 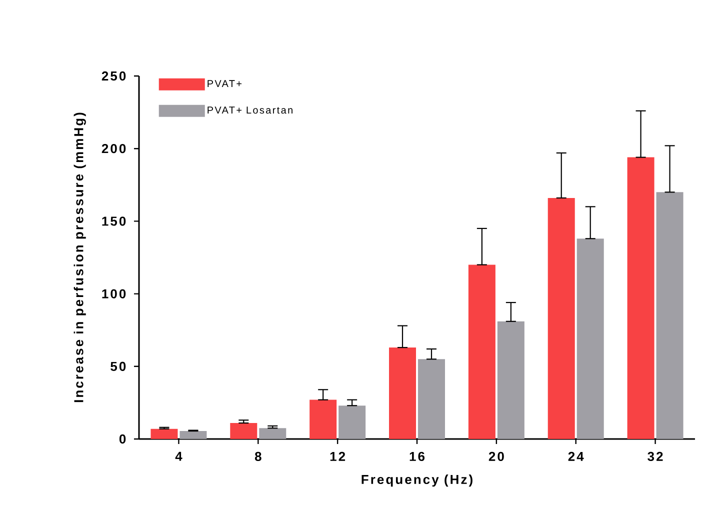 What do you see at coordinates (114, 293) in the screenshot?
I see `y-tick-label: 100` at bounding box center [114, 293].